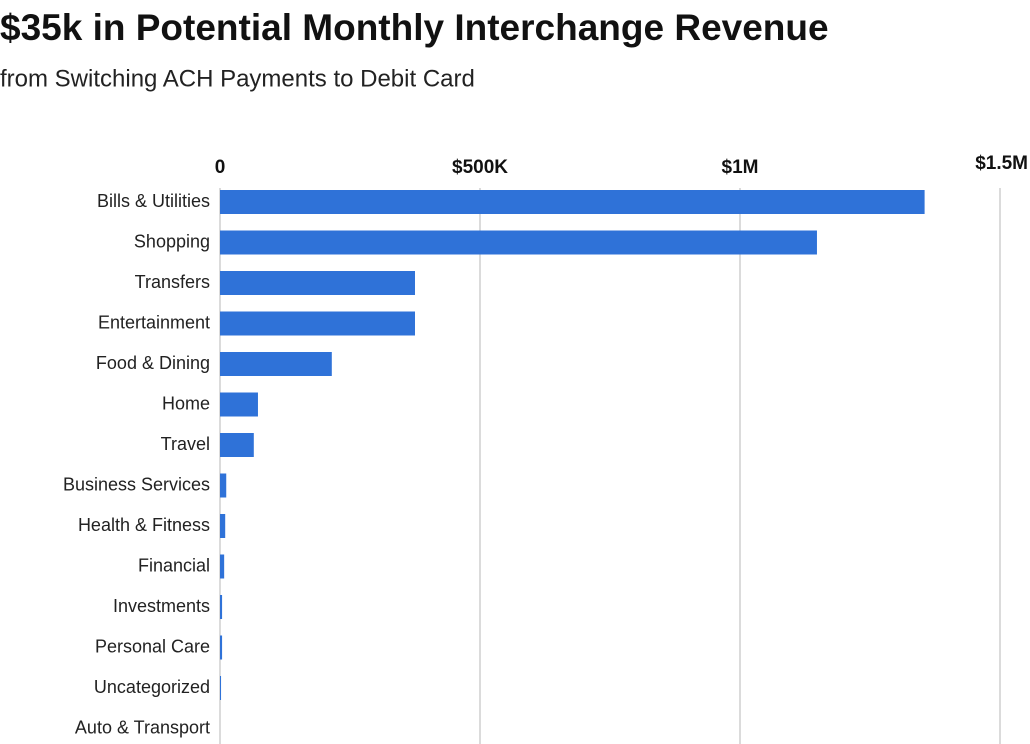 The image size is (1030, 744). What do you see at coordinates (740, 167) in the screenshot?
I see `x-tick-label: $1M` at bounding box center [740, 167].